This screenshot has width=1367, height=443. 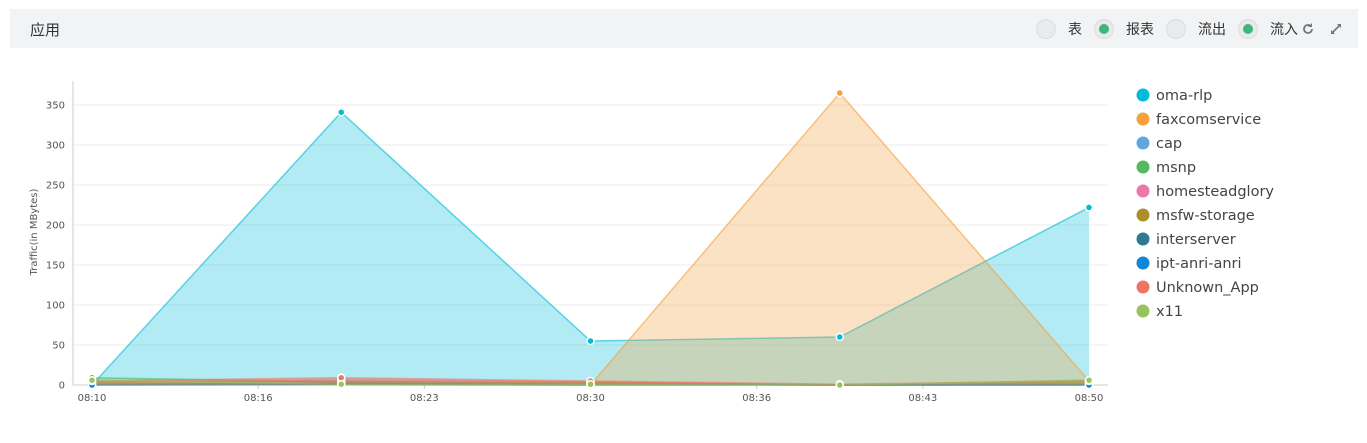 I want to click on legend-label: oma-rlp, so click(x=1184, y=96).